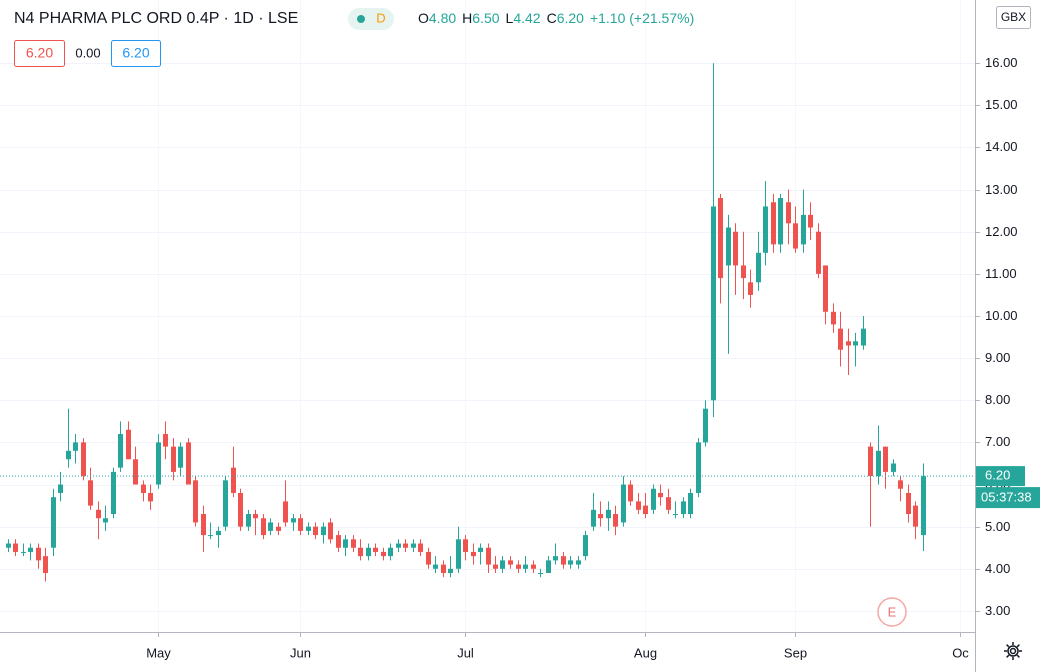 This screenshot has width=1057, height=672. I want to click on status-dot, so click(361, 19).